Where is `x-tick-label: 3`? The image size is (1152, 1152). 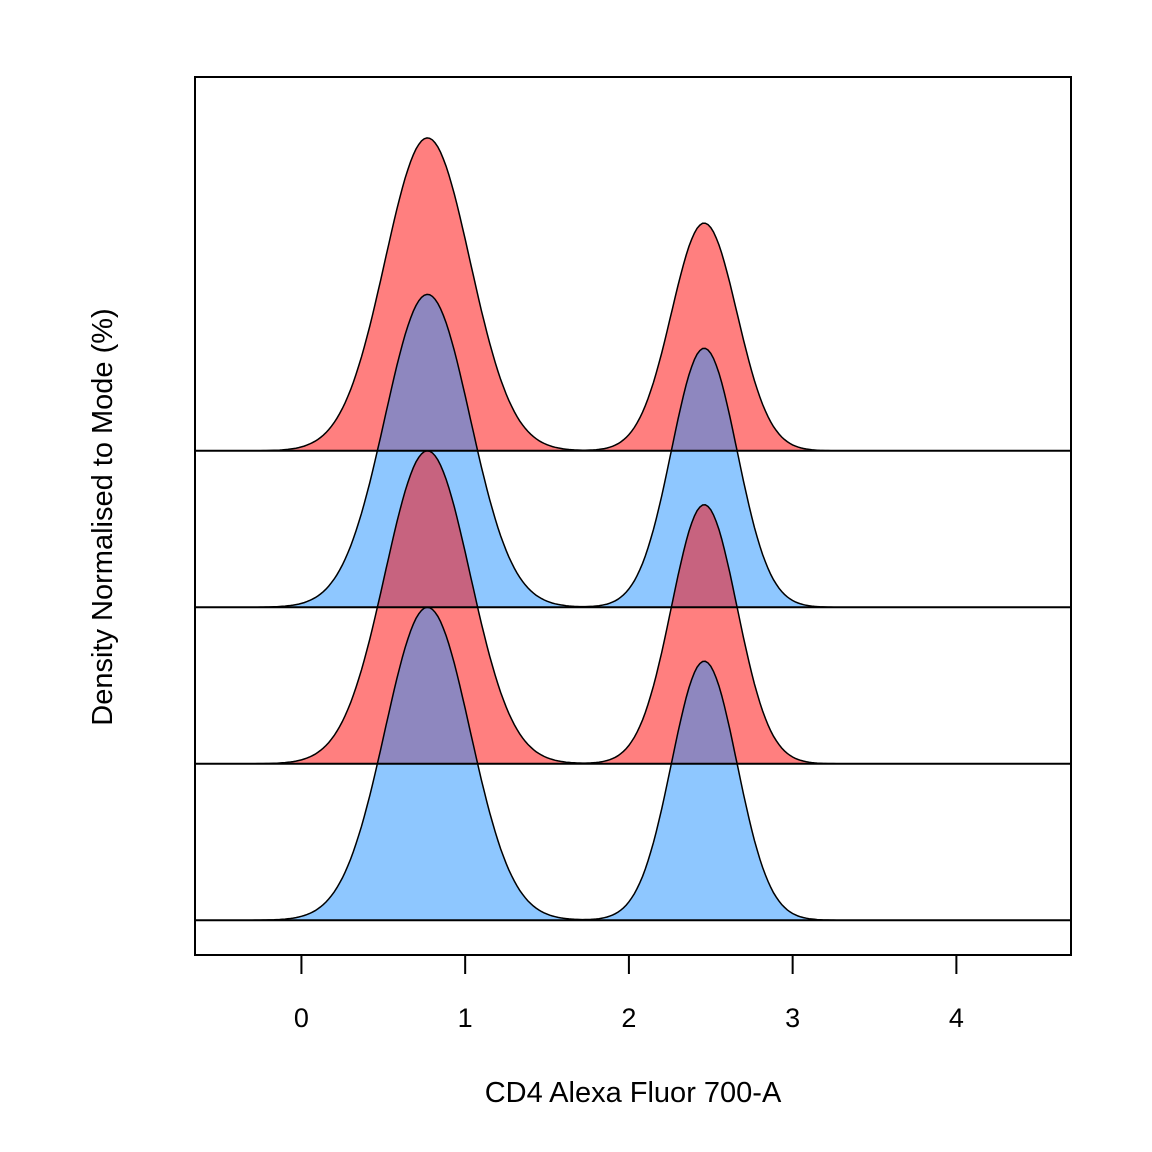
x-tick-label: 3 is located at coordinates (792, 1018).